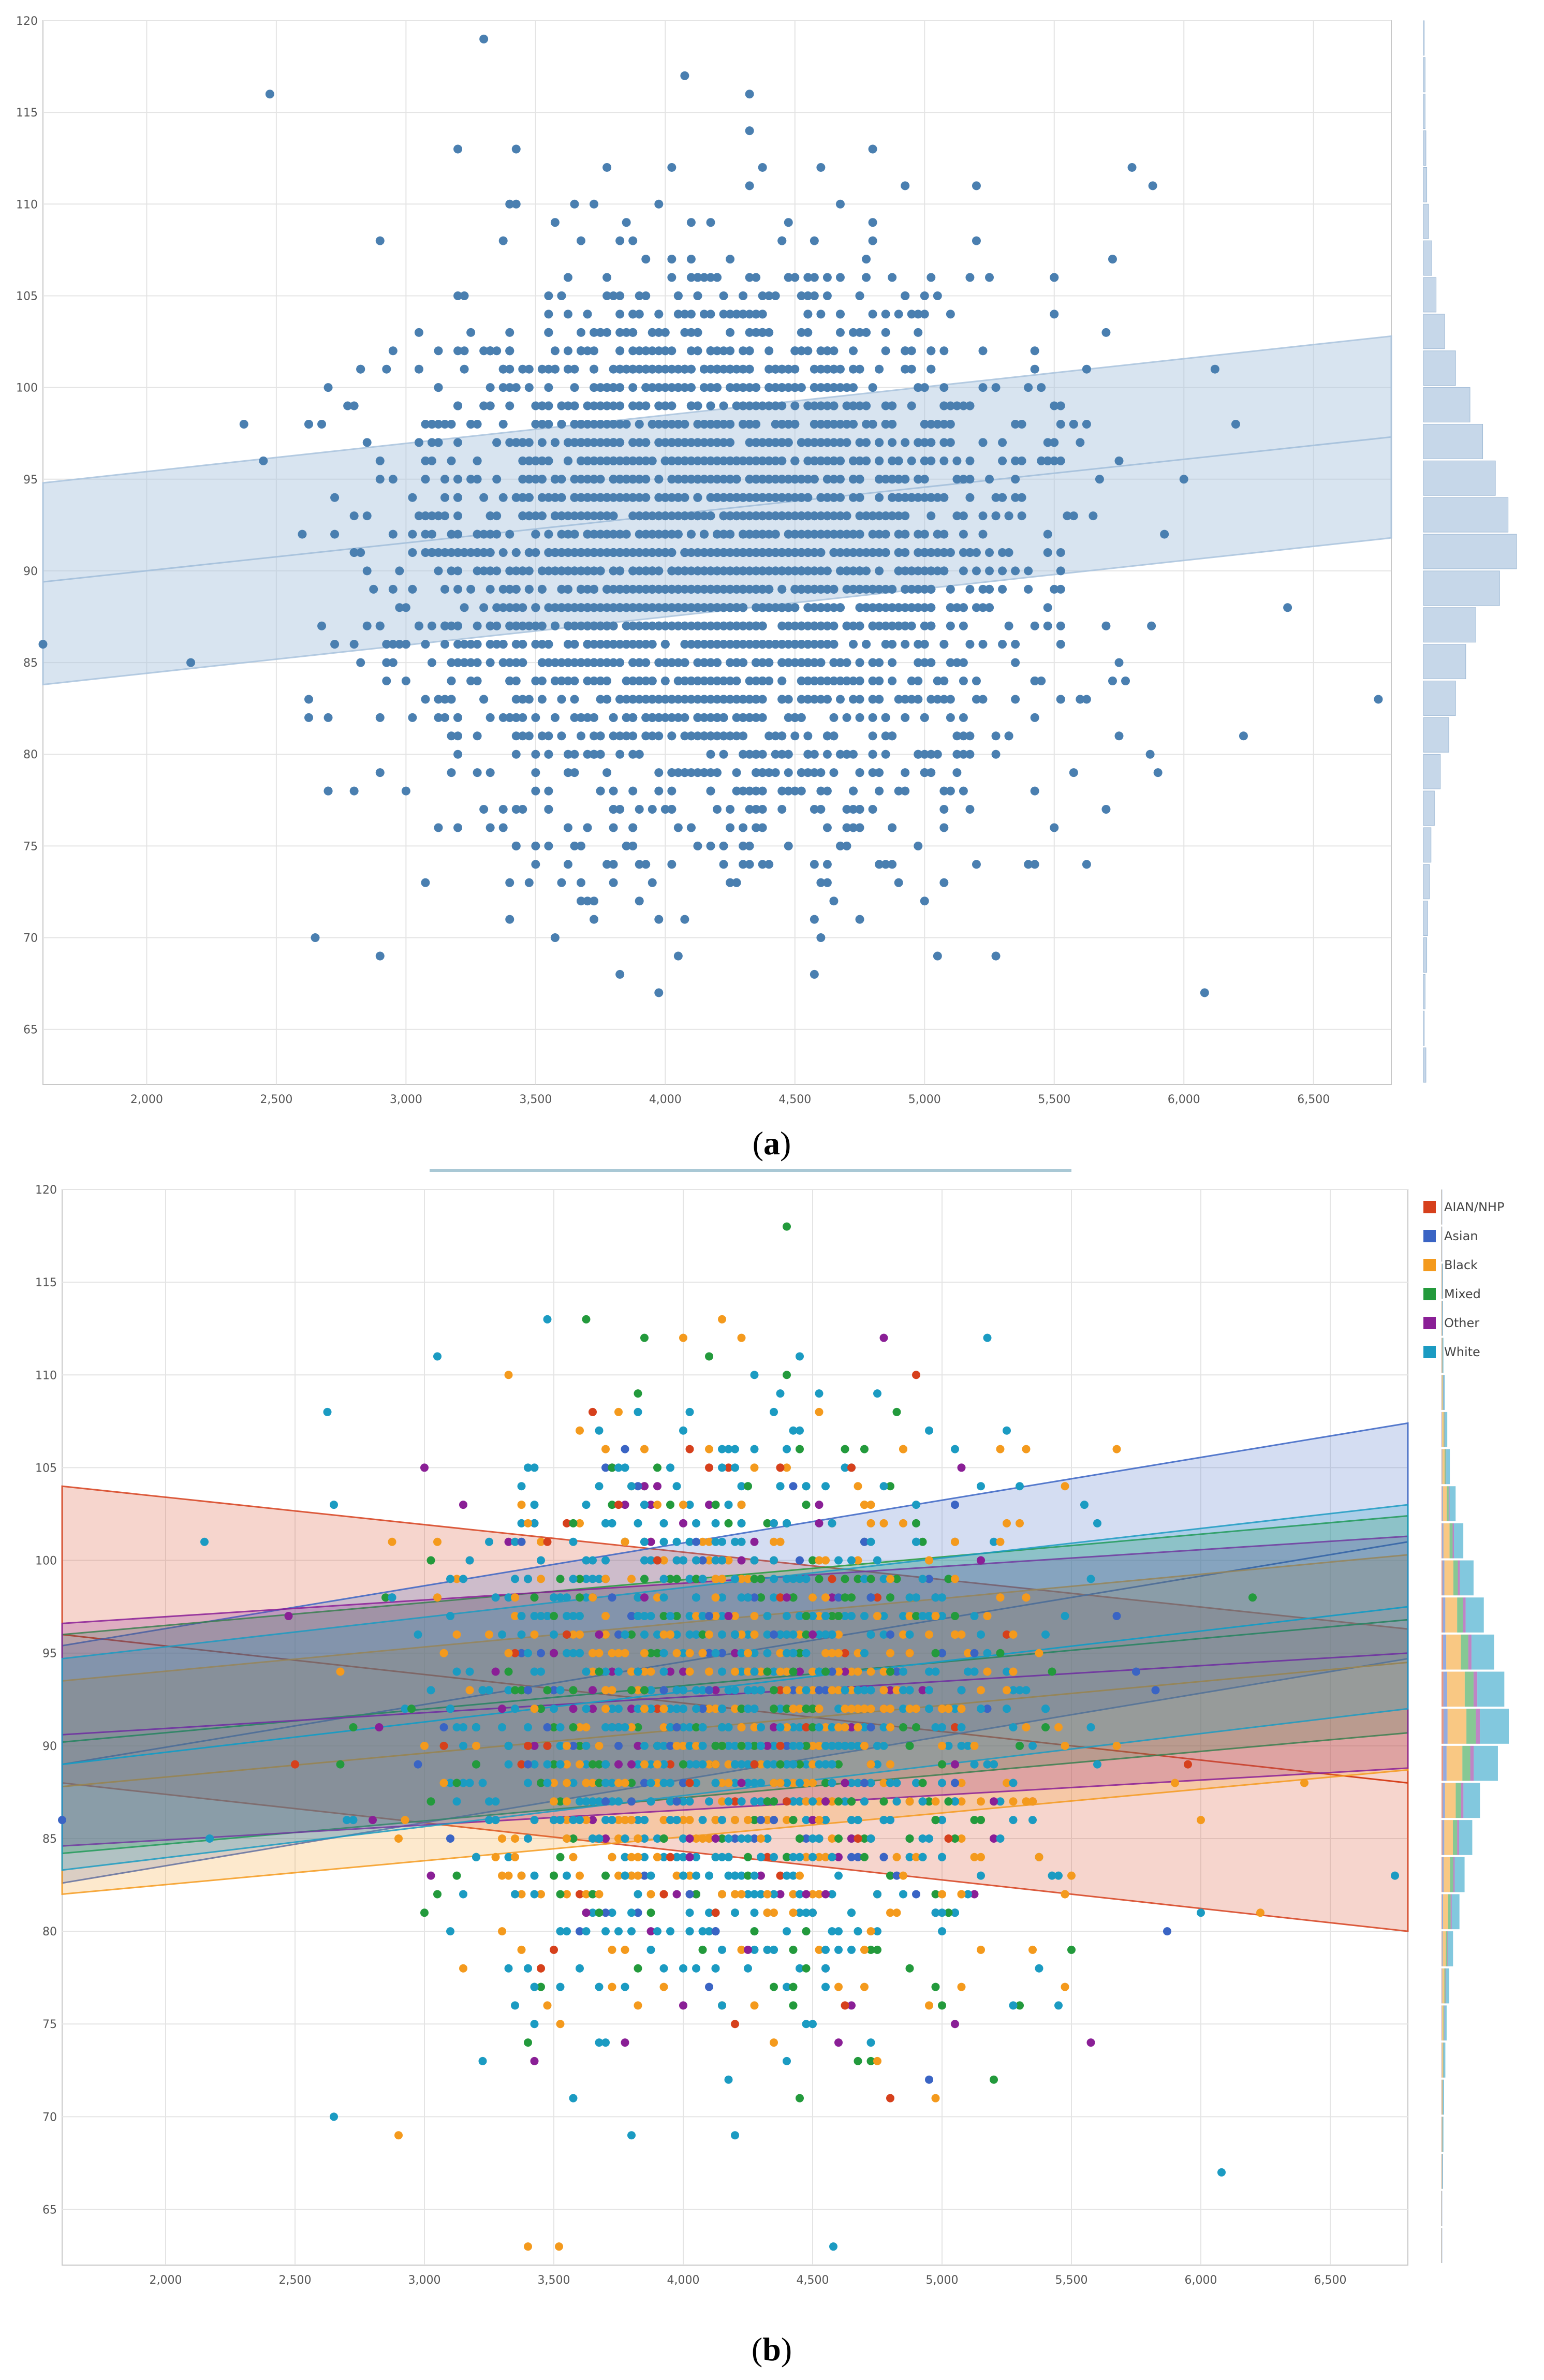 The width and height of the screenshot is (1544, 2380). What do you see at coordinates (146, 1100) in the screenshot?
I see `x-tick-label: 2,000` at bounding box center [146, 1100].